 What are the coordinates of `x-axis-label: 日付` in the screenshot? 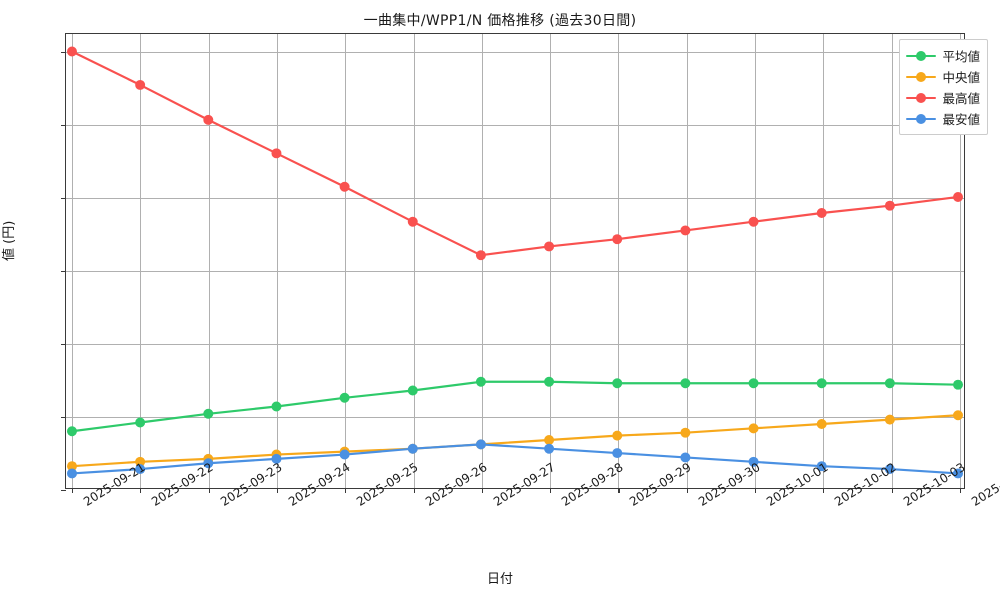 It's located at (499, 579).